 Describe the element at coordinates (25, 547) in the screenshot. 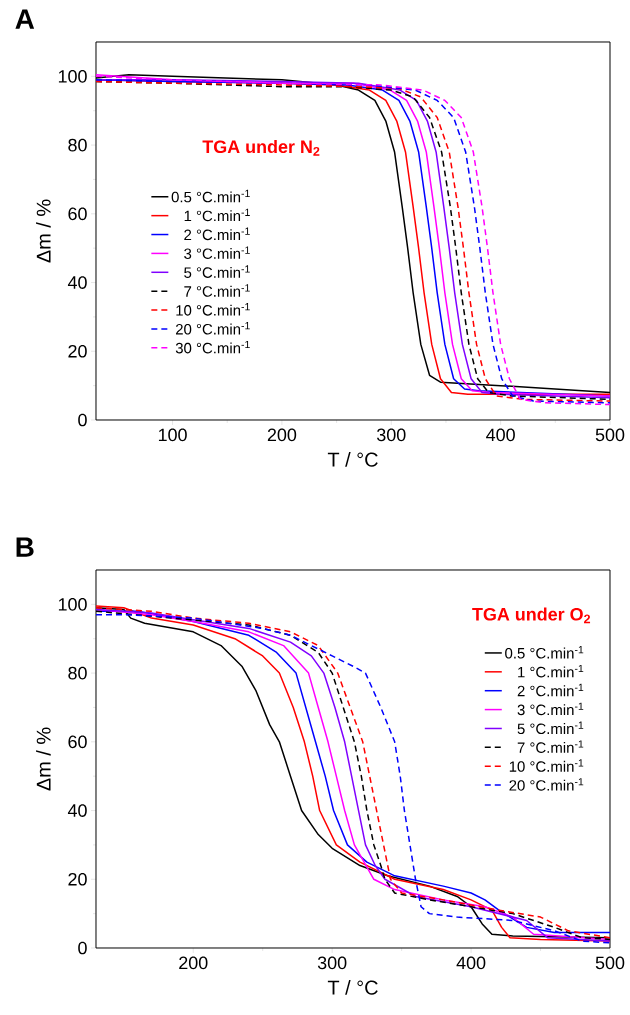

I see `chart-title: B` at that location.